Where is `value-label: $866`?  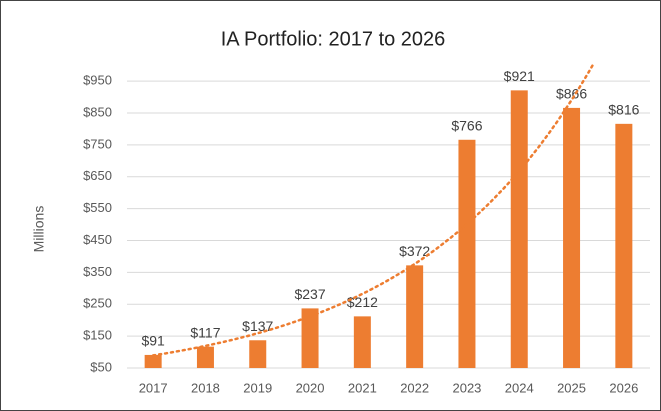 value-label: $866 is located at coordinates (571, 94).